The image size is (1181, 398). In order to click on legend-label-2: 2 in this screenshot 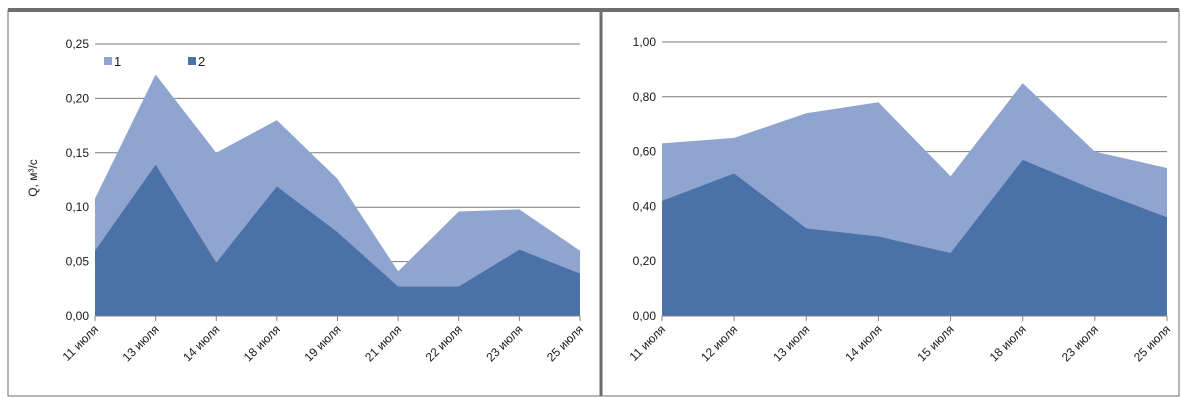, I will do `click(201, 61)`.